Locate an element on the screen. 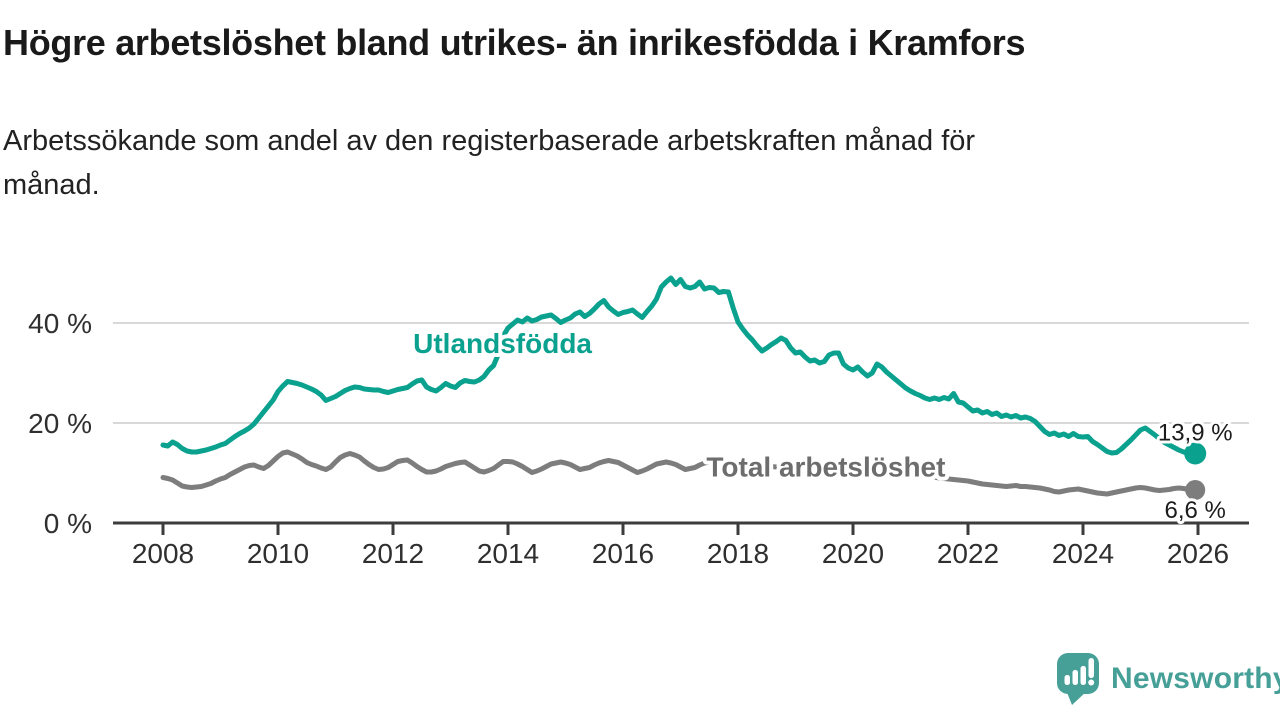 This screenshot has width=1280, height=720. x-axis-tick-label: 2010 is located at coordinates (278, 553).